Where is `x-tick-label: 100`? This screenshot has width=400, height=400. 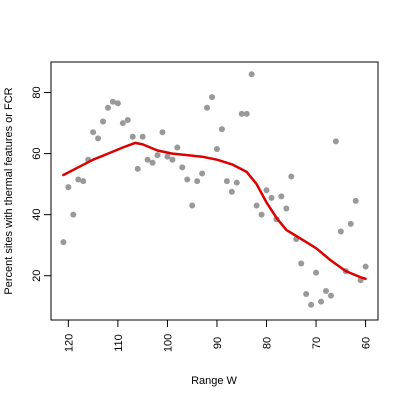 x-tick-label: 100 is located at coordinates (168, 343).